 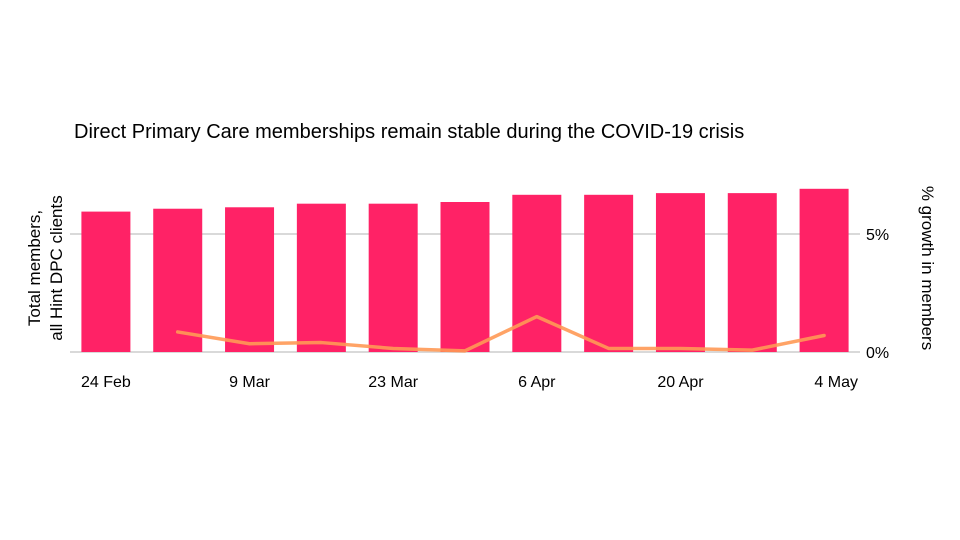 I want to click on x-tick-label: 20 Apr, so click(x=680, y=382).